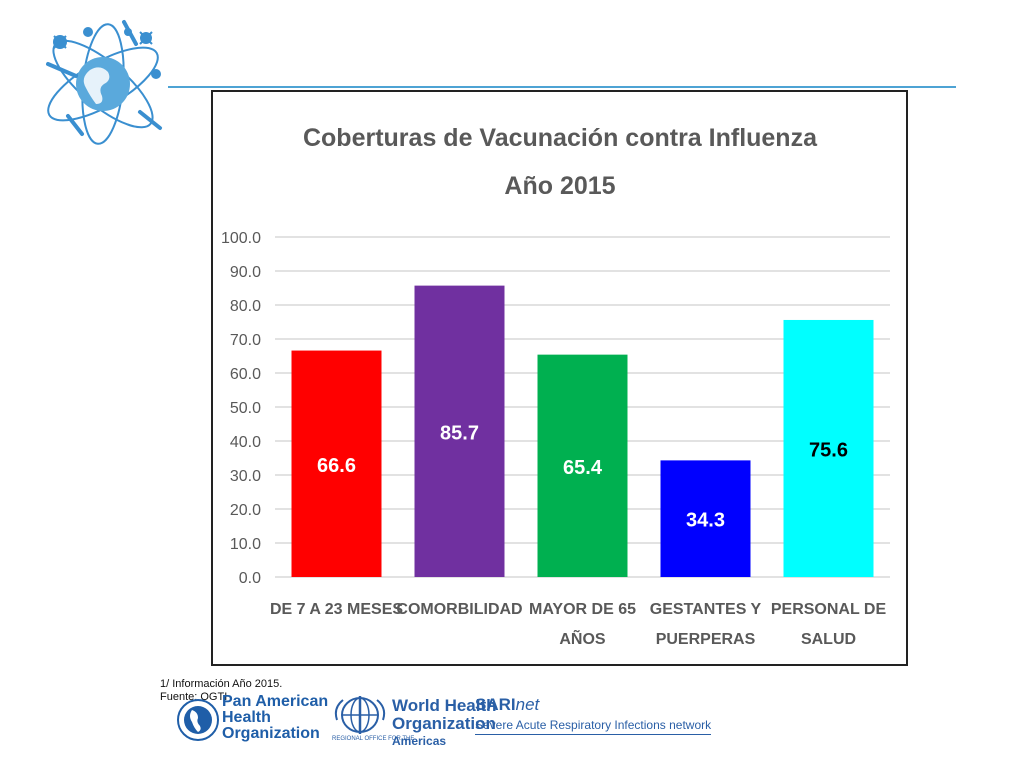 This screenshot has height=768, width=1024. I want to click on x-category-label: PUERPERAS, so click(706, 639).